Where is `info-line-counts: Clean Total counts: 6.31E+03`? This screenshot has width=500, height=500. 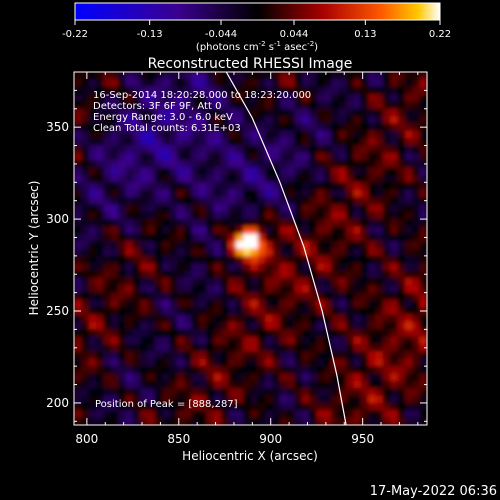 info-line-counts: Clean Total counts: 6.31E+03 is located at coordinates (167, 128).